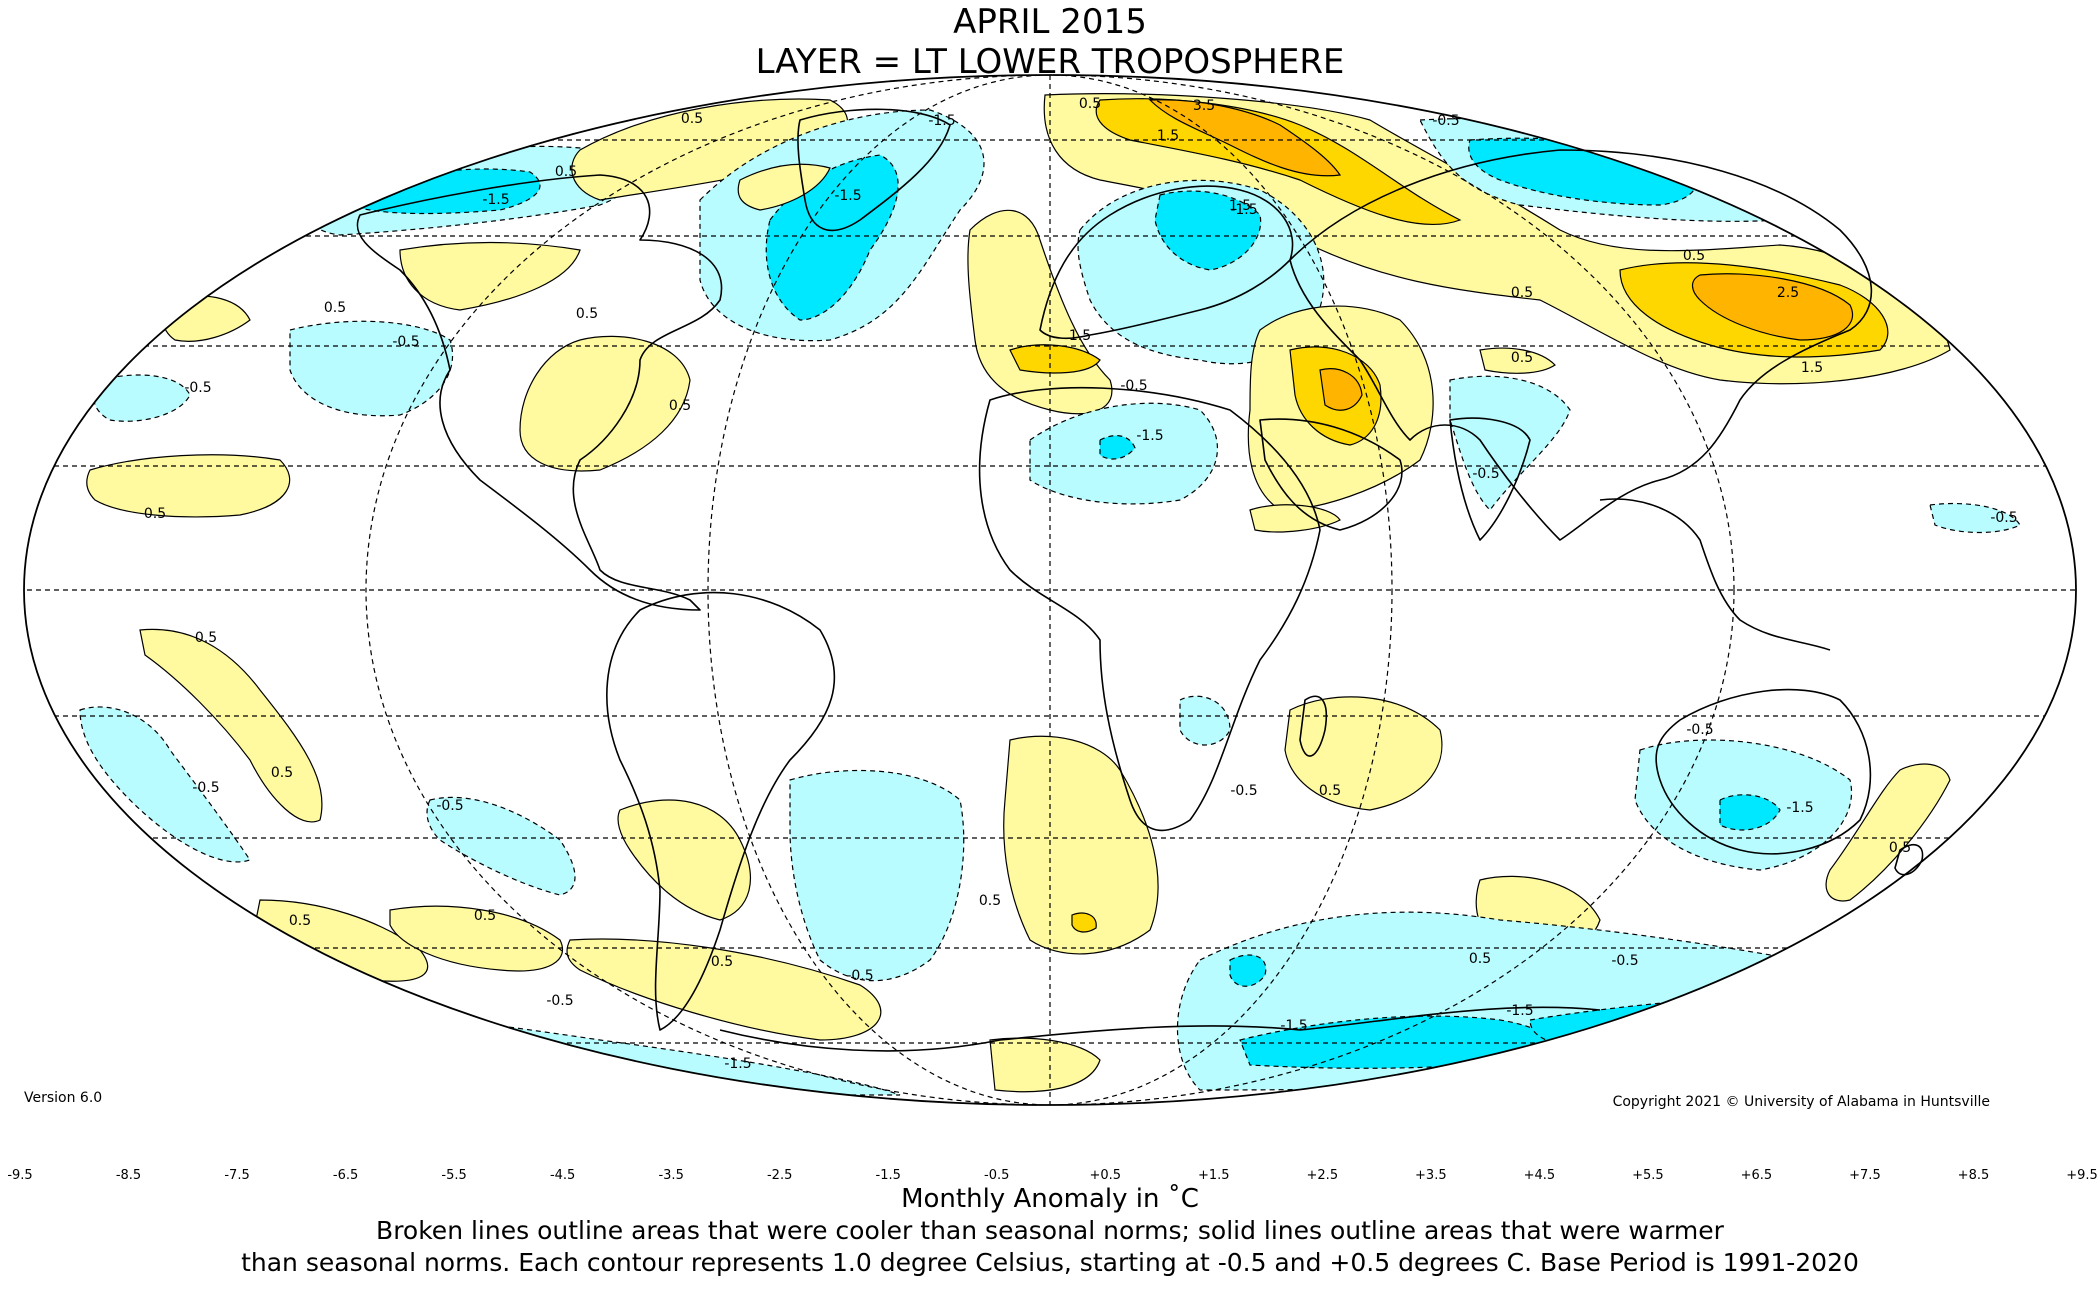 The height and width of the screenshot is (1300, 2100). I want to click on colorbar-label: Monthly Anomaly in ˚C, so click(1050, 1199).